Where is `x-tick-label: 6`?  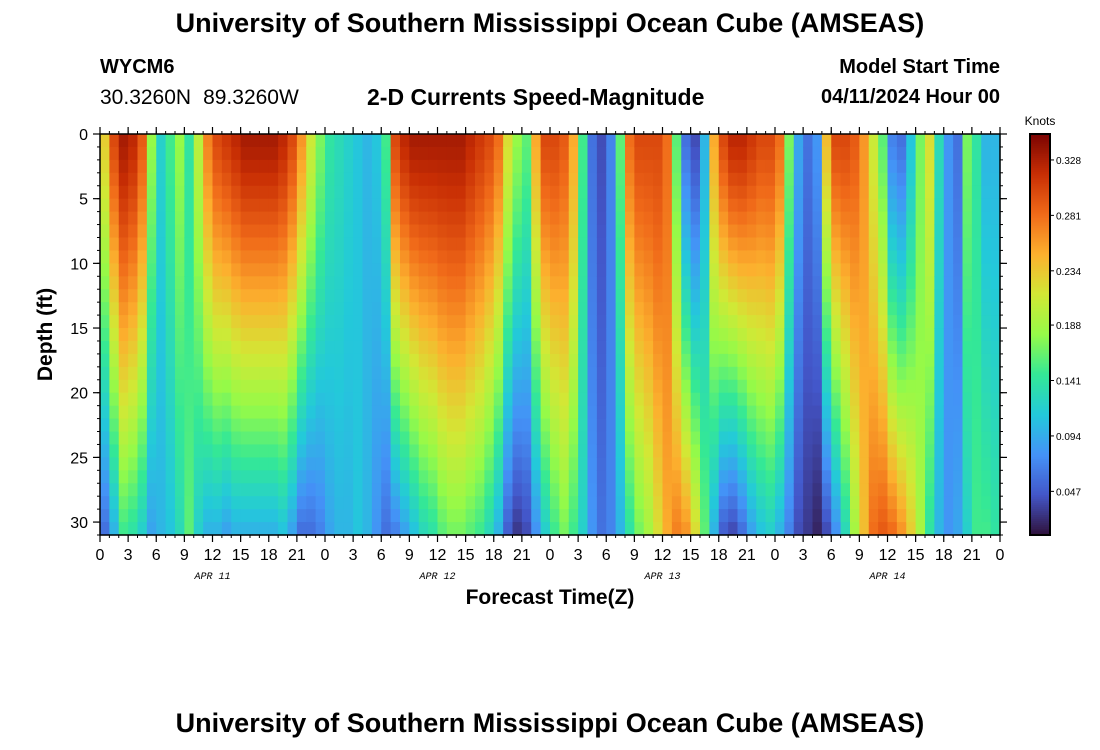
x-tick-label: 6 is located at coordinates (606, 555).